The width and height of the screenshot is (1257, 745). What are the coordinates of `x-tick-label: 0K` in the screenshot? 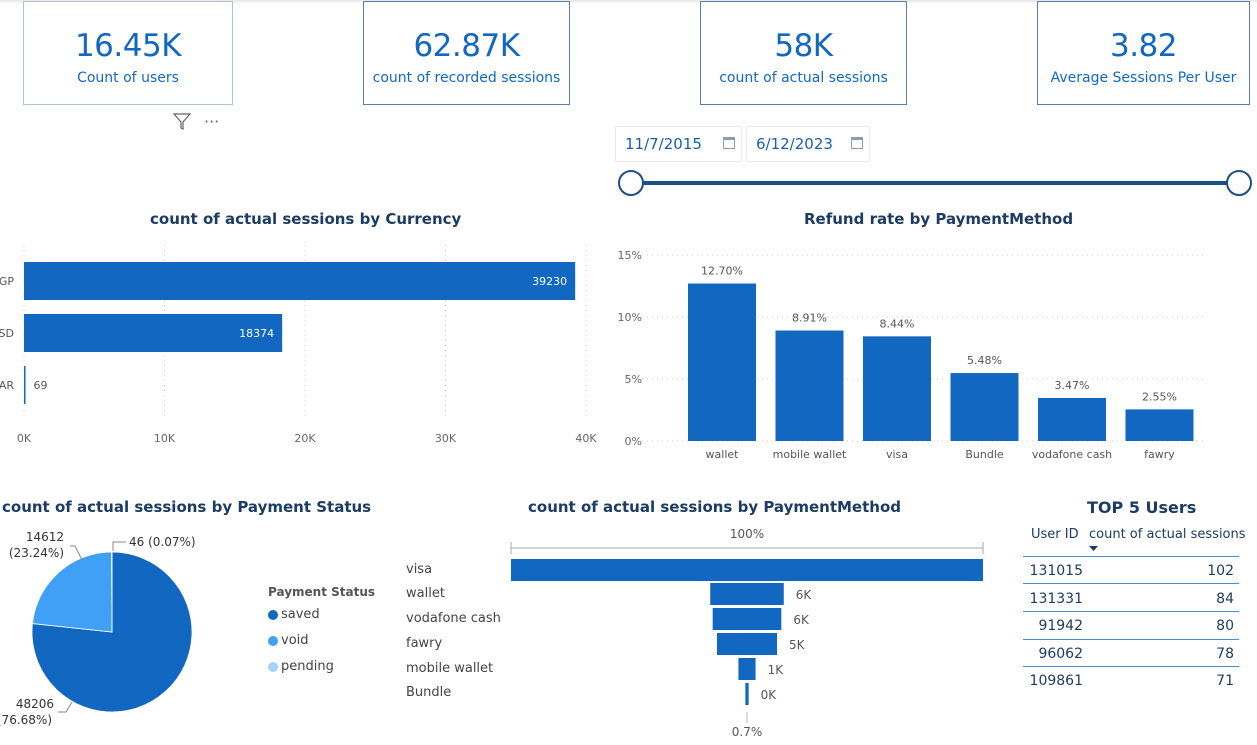 It's located at (24, 438).